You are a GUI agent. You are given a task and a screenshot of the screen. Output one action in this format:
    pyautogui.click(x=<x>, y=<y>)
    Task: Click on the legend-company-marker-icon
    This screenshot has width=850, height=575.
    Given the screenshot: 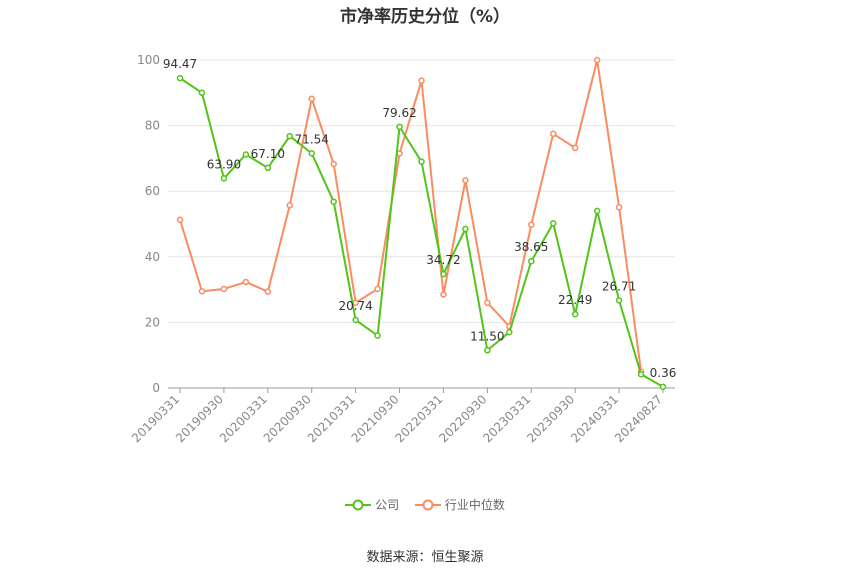 What is the action you would take?
    pyautogui.click(x=358, y=504)
    